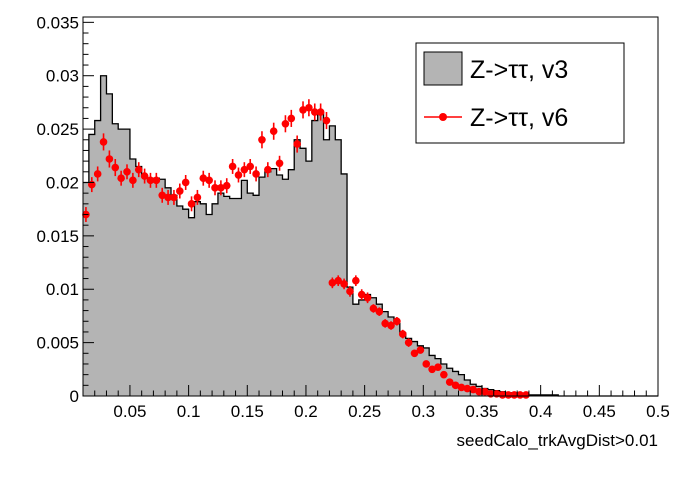  Describe the element at coordinates (541, 411) in the screenshot. I see `x-tick-label: 0.4` at that location.